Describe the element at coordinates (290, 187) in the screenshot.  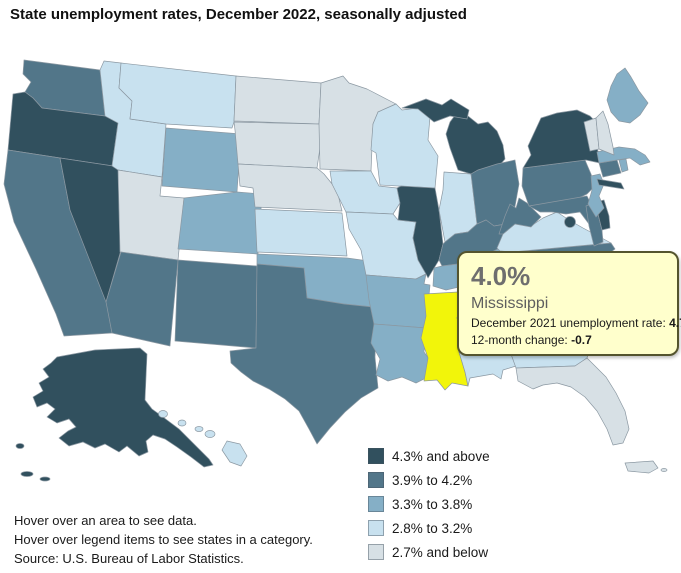
I see `state-ne` at that location.